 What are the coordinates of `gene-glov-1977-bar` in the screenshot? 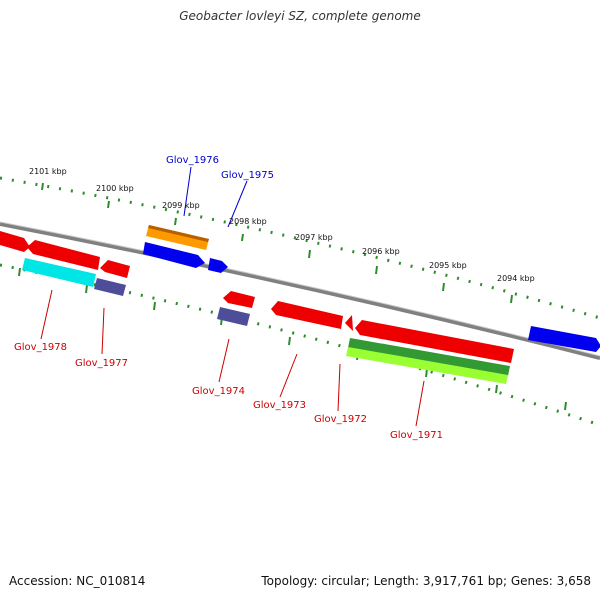 It's located at (110, 287).